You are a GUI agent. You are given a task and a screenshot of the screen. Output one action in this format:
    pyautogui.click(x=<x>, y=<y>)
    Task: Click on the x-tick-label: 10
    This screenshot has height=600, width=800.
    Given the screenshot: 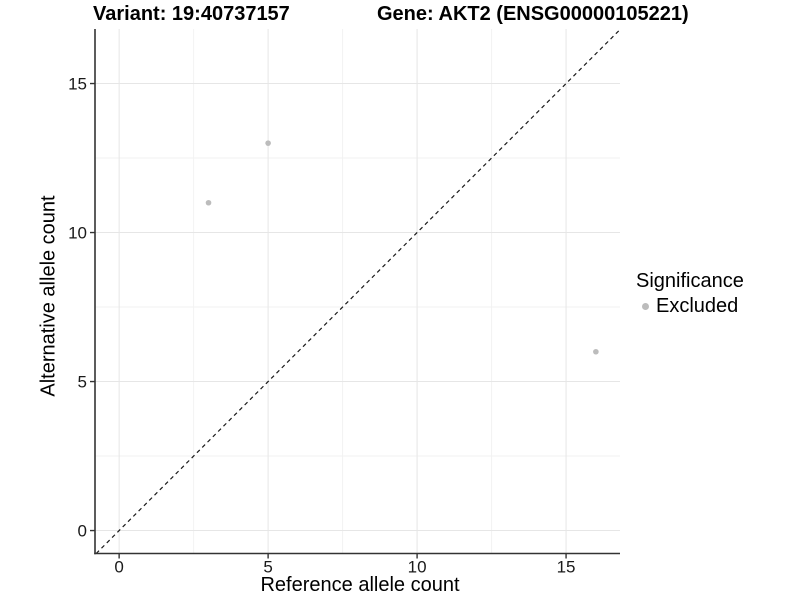 What is the action you would take?
    pyautogui.click(x=417, y=567)
    